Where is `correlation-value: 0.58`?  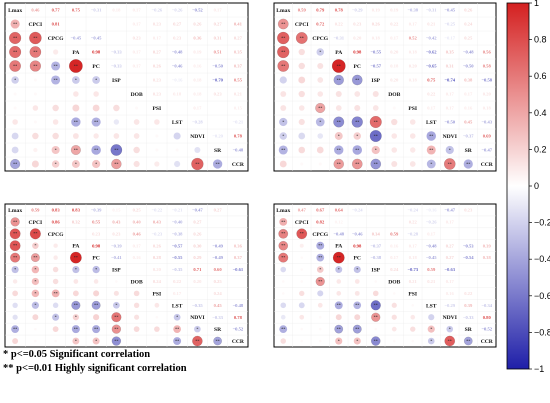 correlation-value: 0.58 is located at coordinates (487, 66).